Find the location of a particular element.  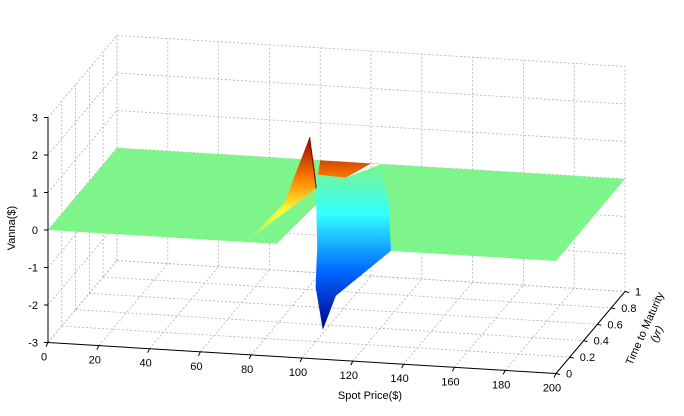

z-axis-label: Vanna($) is located at coordinates (12, 228).